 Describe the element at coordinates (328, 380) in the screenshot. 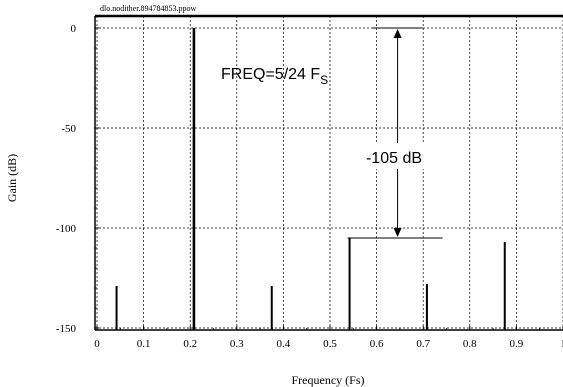

I see `x-axis-label: Frequency (Fs)` at that location.